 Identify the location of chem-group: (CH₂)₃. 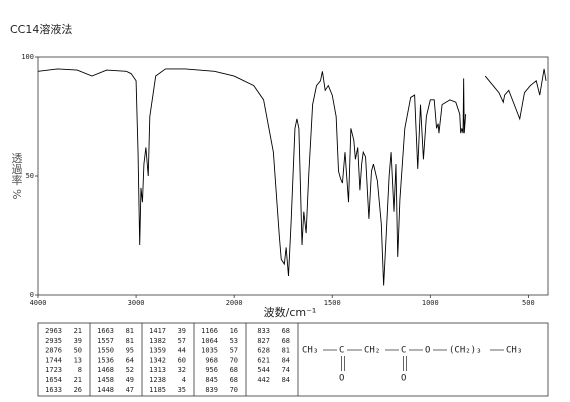
(465, 351).